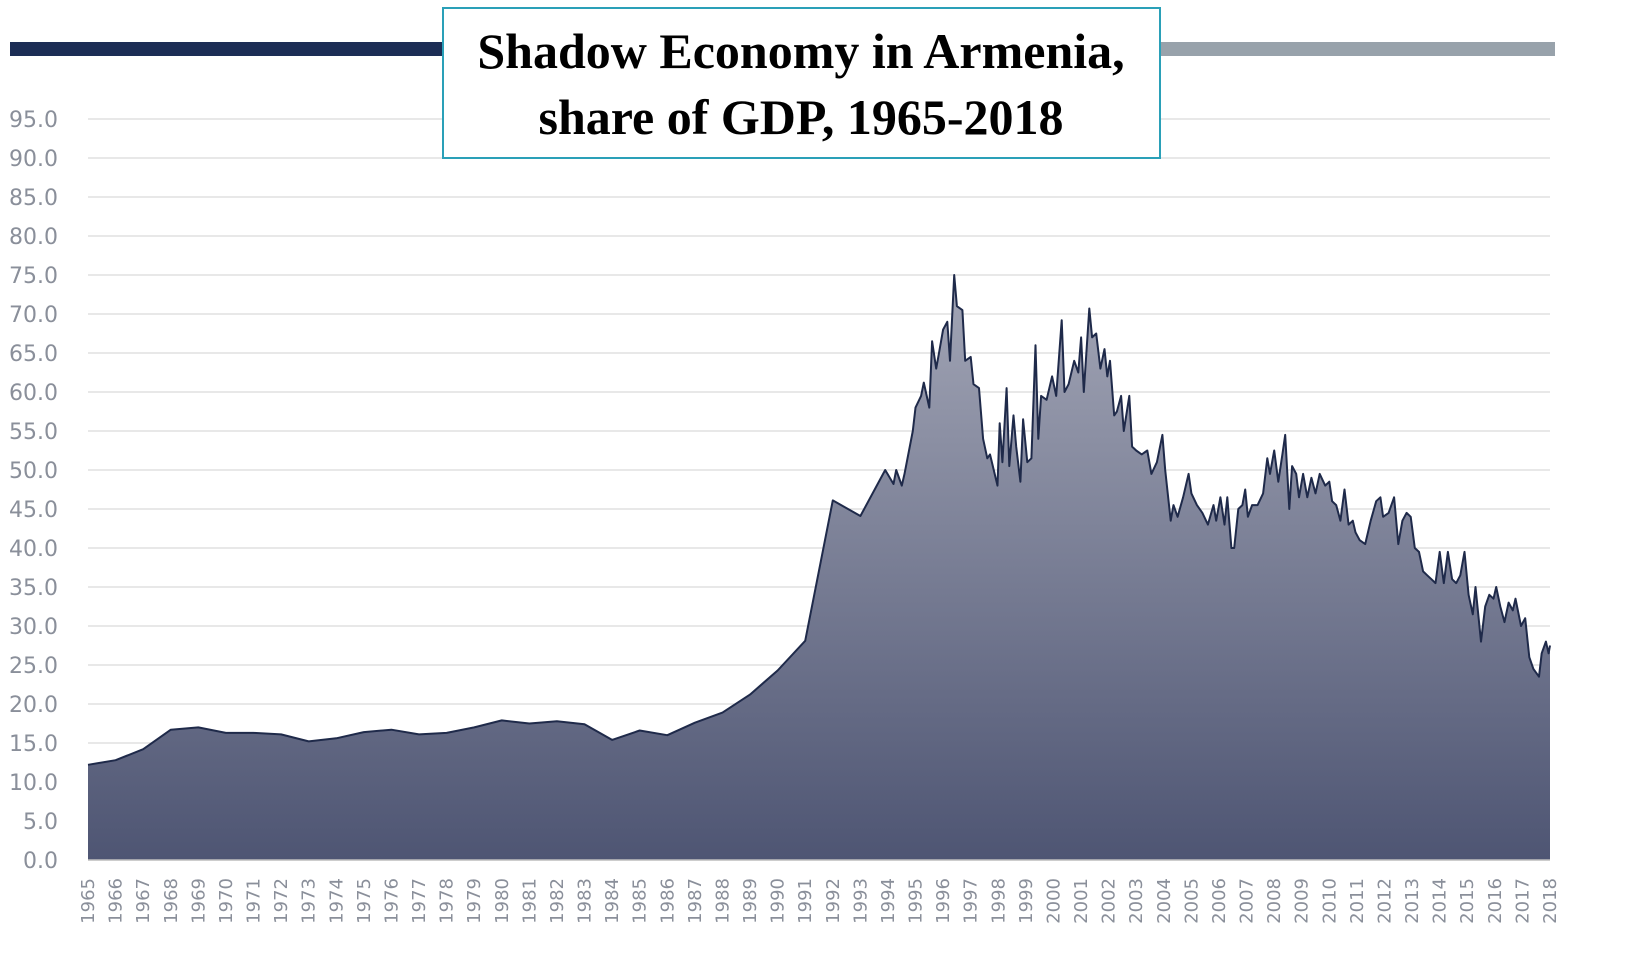 The width and height of the screenshot is (1626, 967). I want to click on x-tick-label: 1968, so click(171, 901).